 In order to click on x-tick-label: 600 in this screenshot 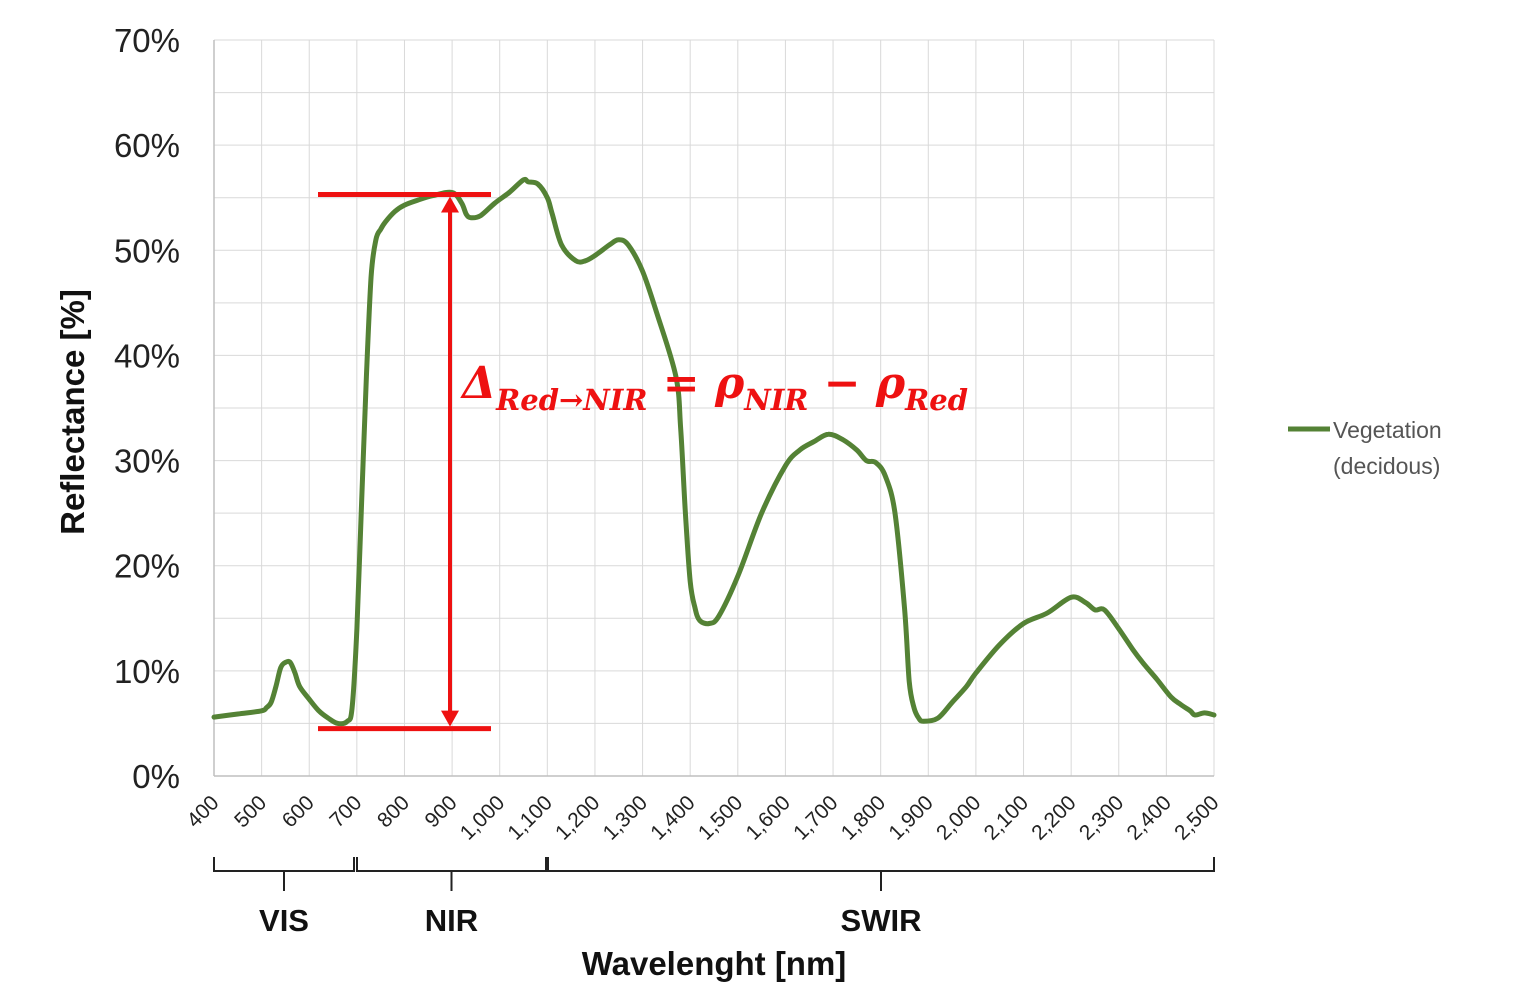, I will do `click(298, 811)`.